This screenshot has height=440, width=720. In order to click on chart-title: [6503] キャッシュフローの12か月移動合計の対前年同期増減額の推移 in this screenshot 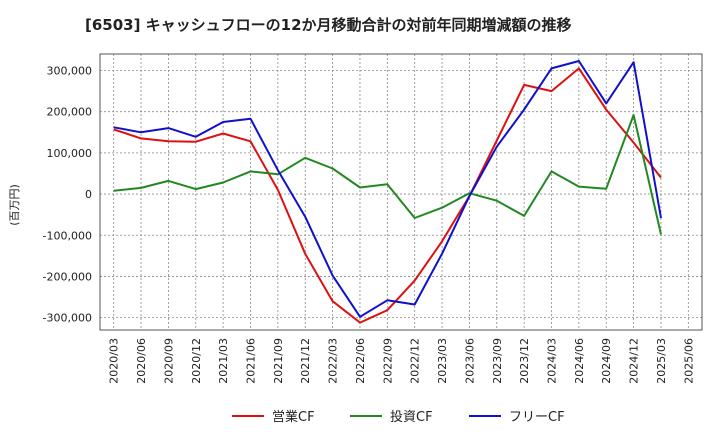, I will do `click(328, 25)`.